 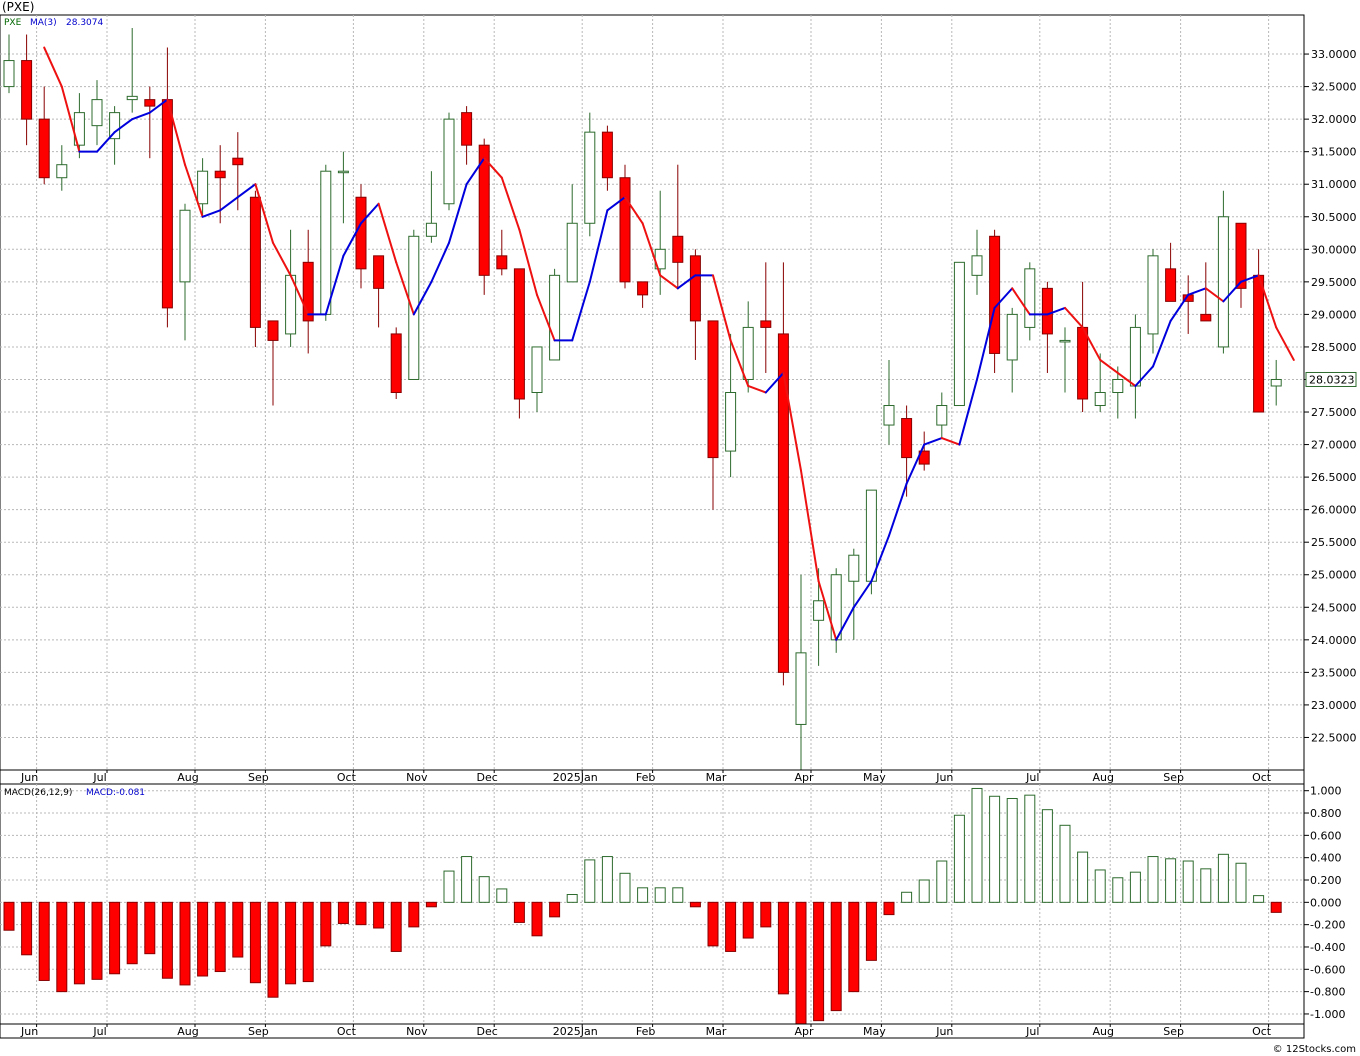 What do you see at coordinates (1334, 152) in the screenshot?
I see `price-y-tick-label: 31.5000` at bounding box center [1334, 152].